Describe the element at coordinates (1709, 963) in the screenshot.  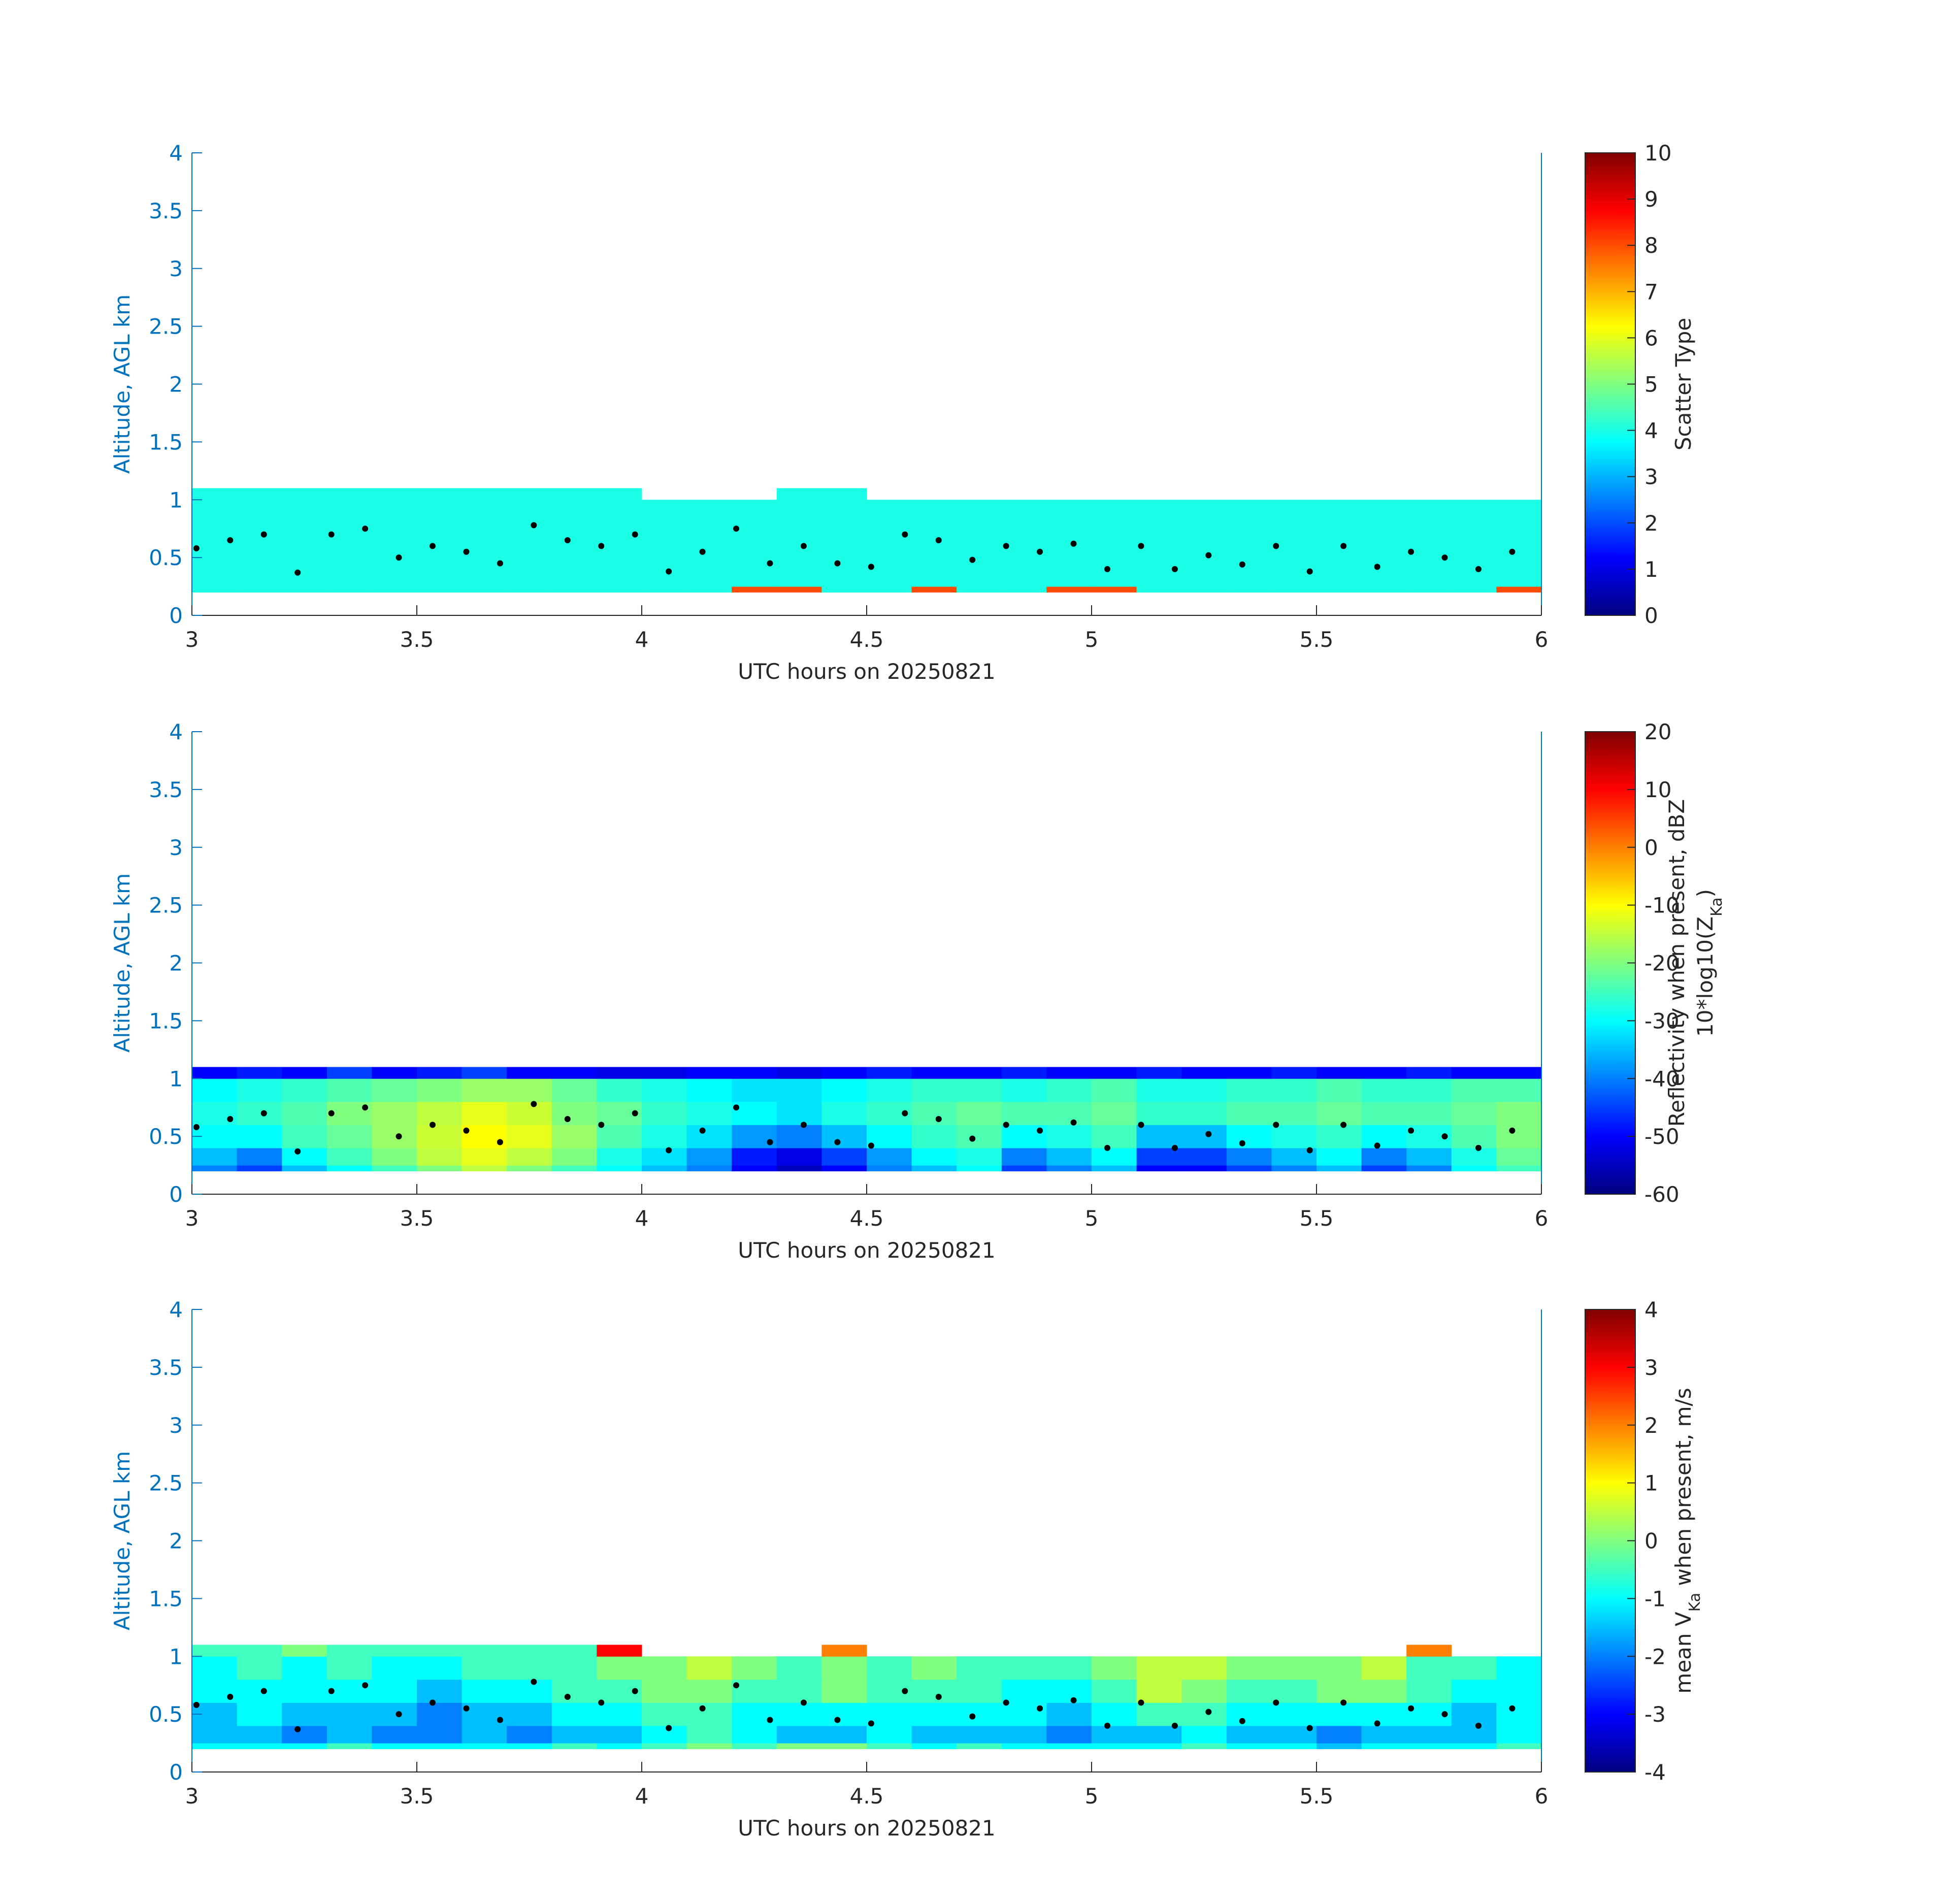
I see `colorbar-label: 10*log10(ZKa)` at that location.